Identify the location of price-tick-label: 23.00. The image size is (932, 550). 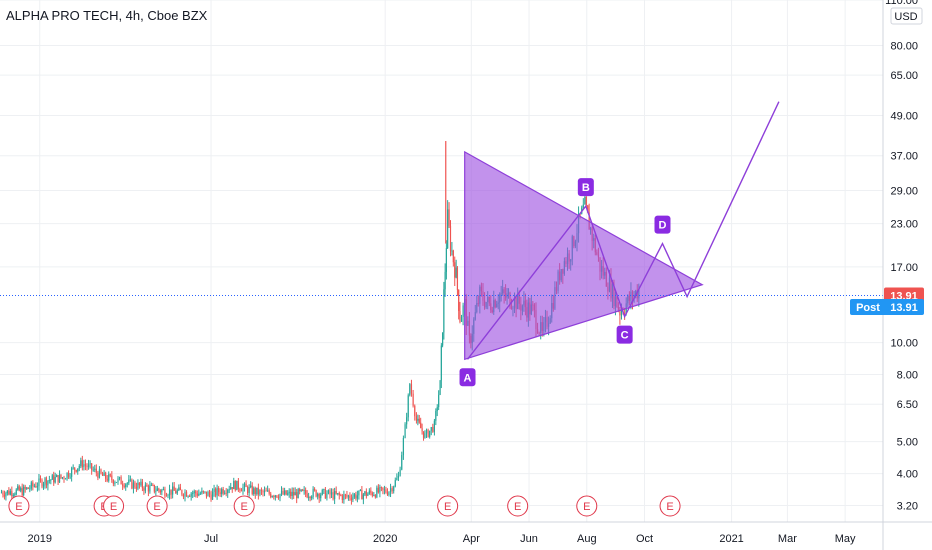
(904, 225).